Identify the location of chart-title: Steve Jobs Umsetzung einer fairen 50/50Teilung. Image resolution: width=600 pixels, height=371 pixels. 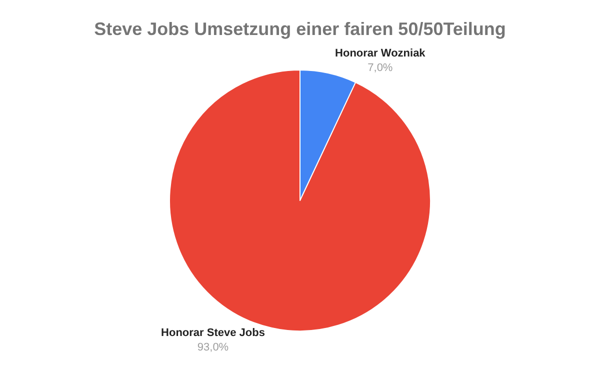
(300, 28).